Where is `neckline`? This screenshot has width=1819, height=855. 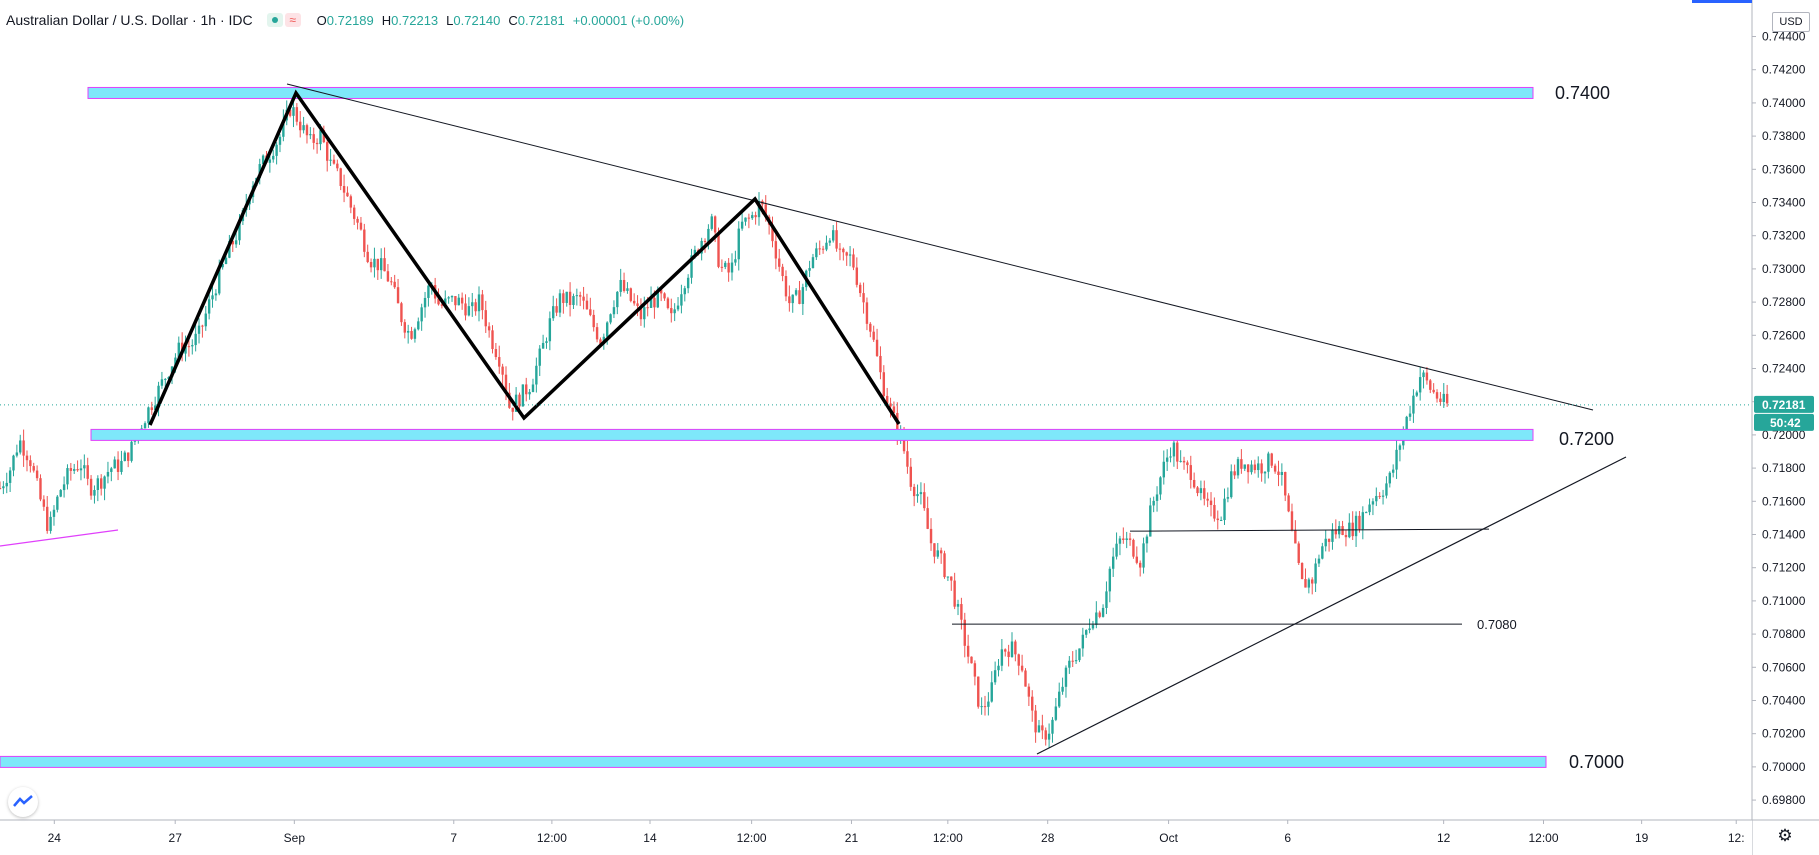 neckline is located at coordinates (1309, 530).